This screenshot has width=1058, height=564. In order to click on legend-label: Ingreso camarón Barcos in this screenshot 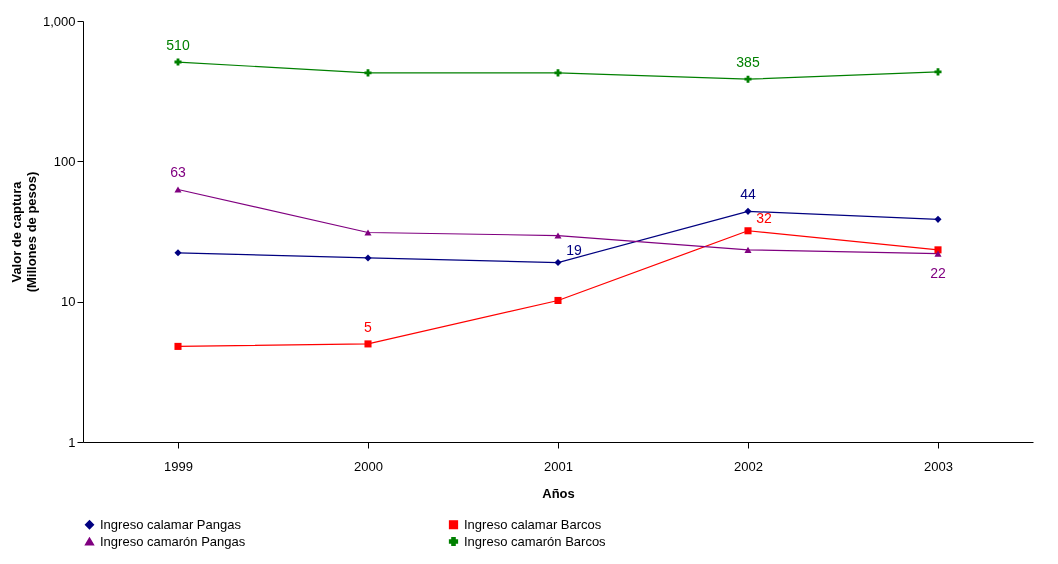, I will do `click(535, 541)`.